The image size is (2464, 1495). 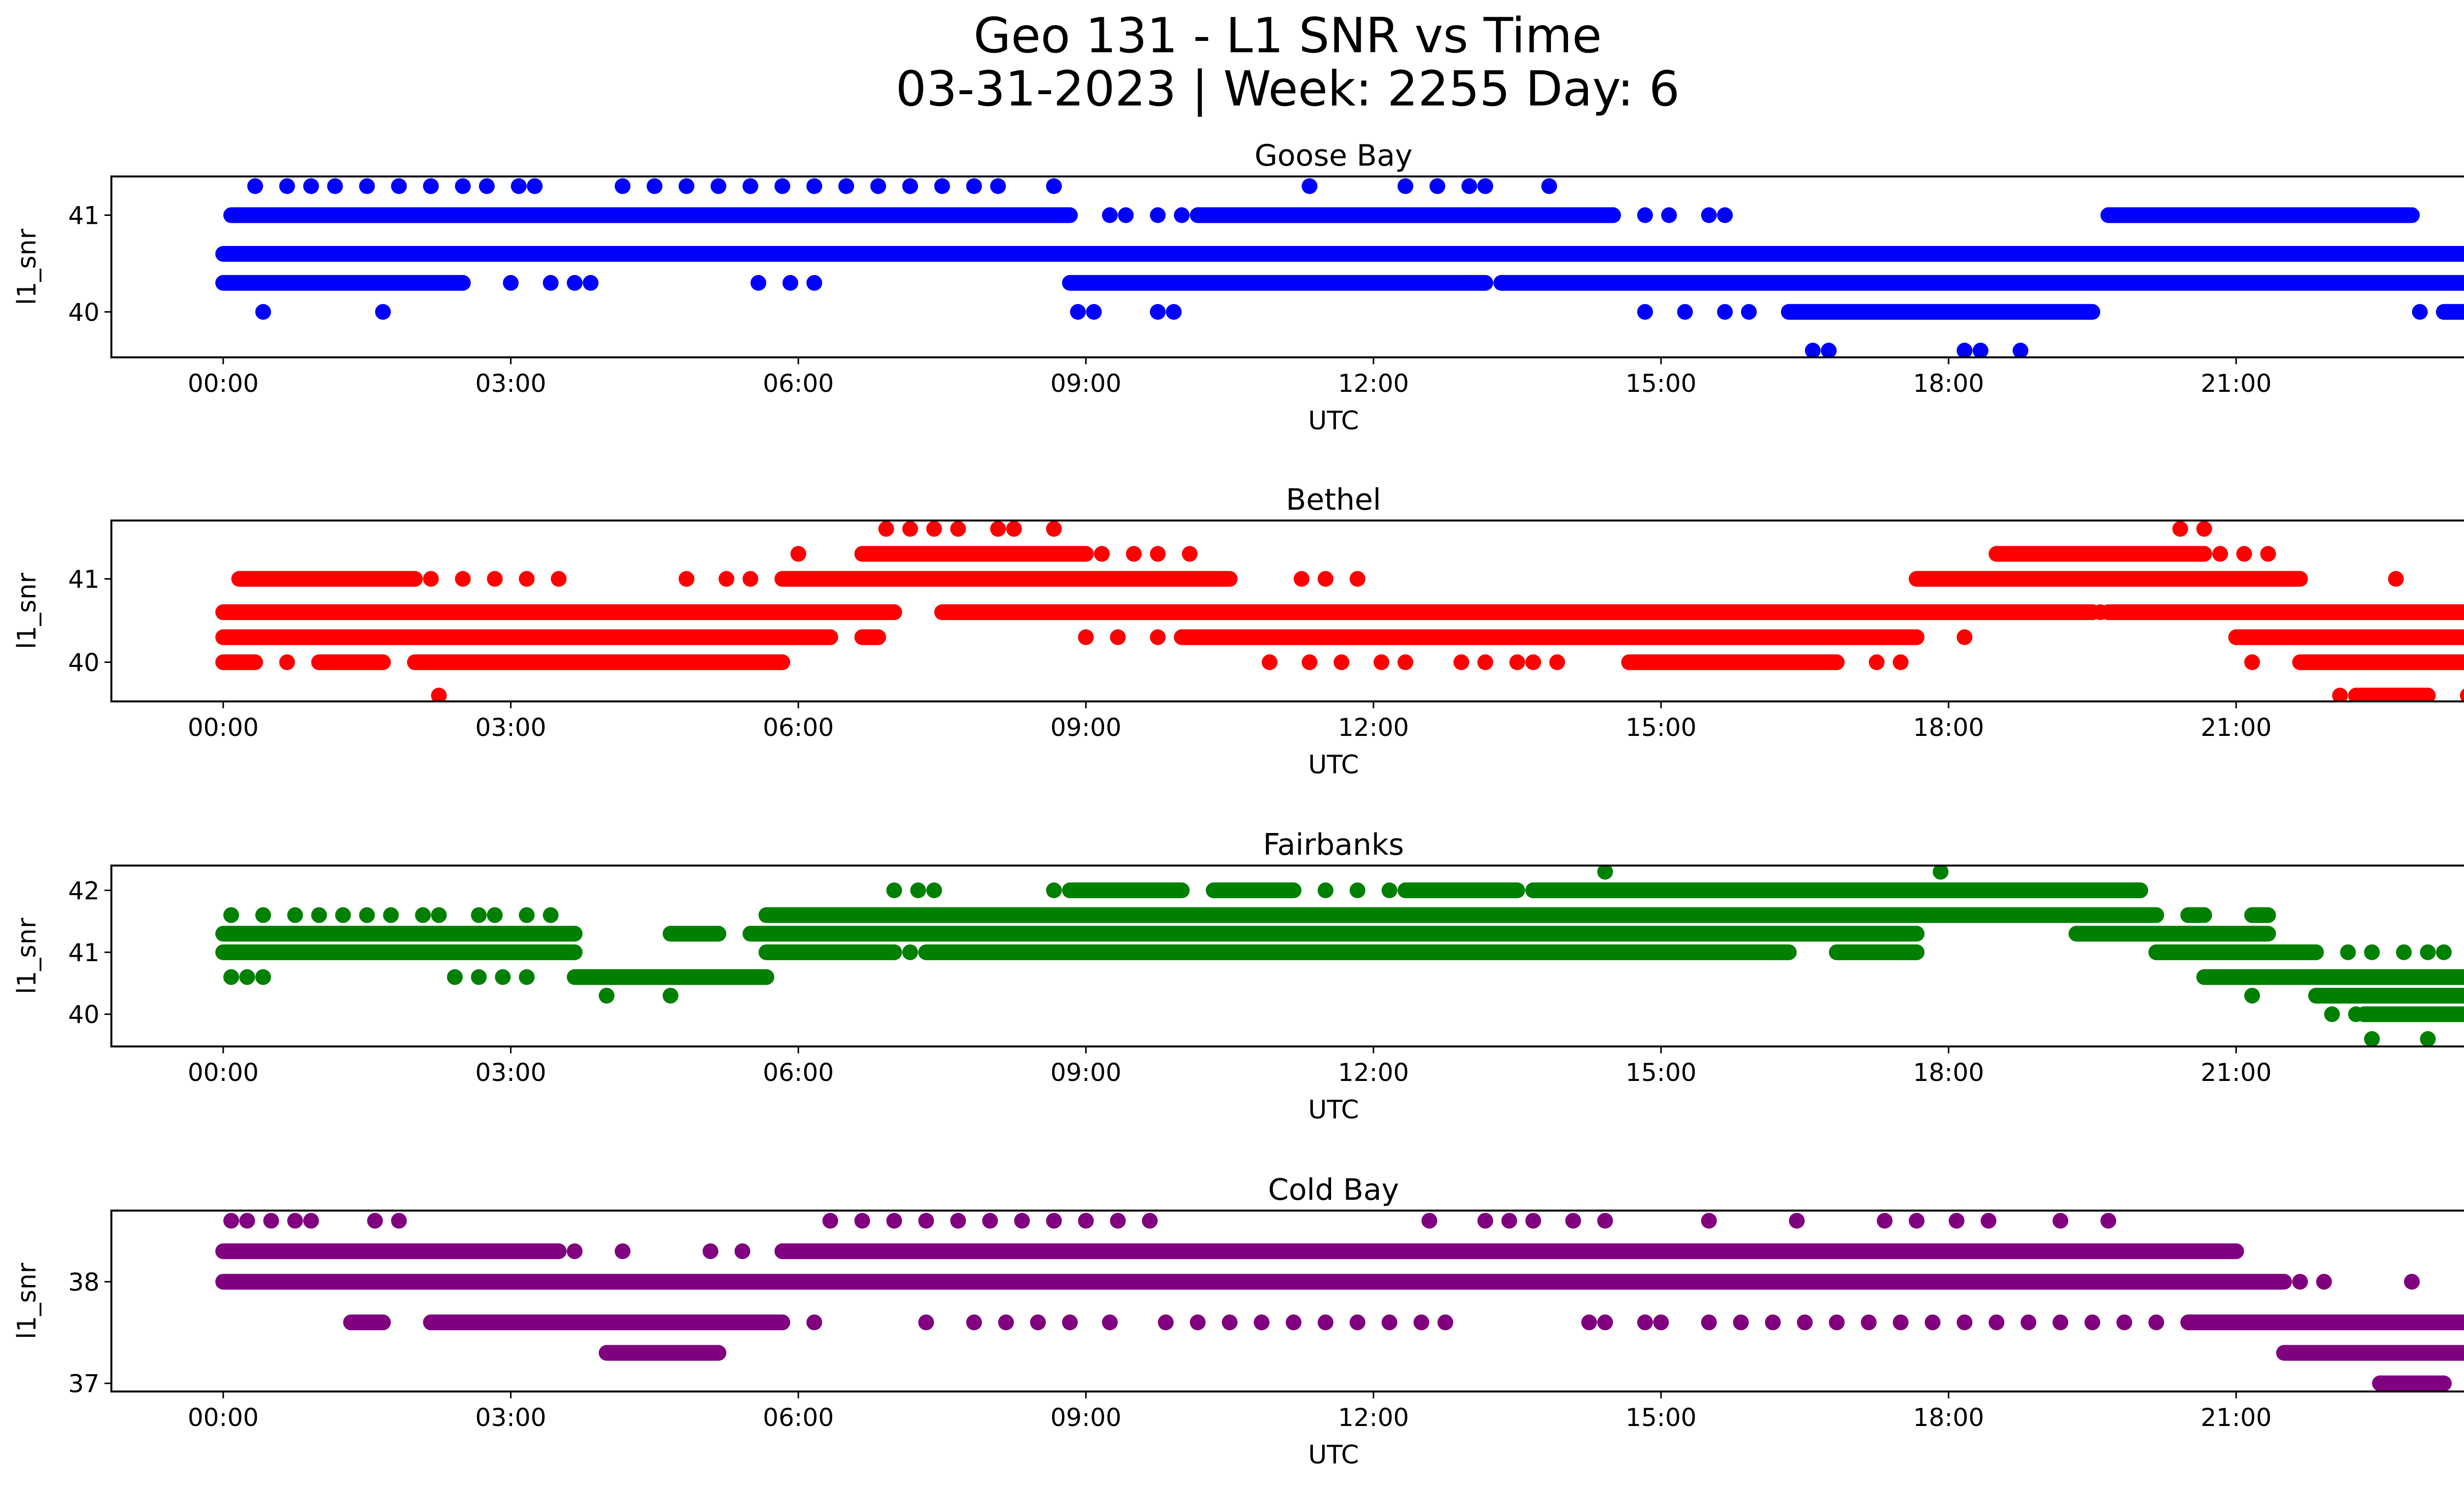 I want to click on subplot-title: Cold Bay, so click(x=1333, y=1190).